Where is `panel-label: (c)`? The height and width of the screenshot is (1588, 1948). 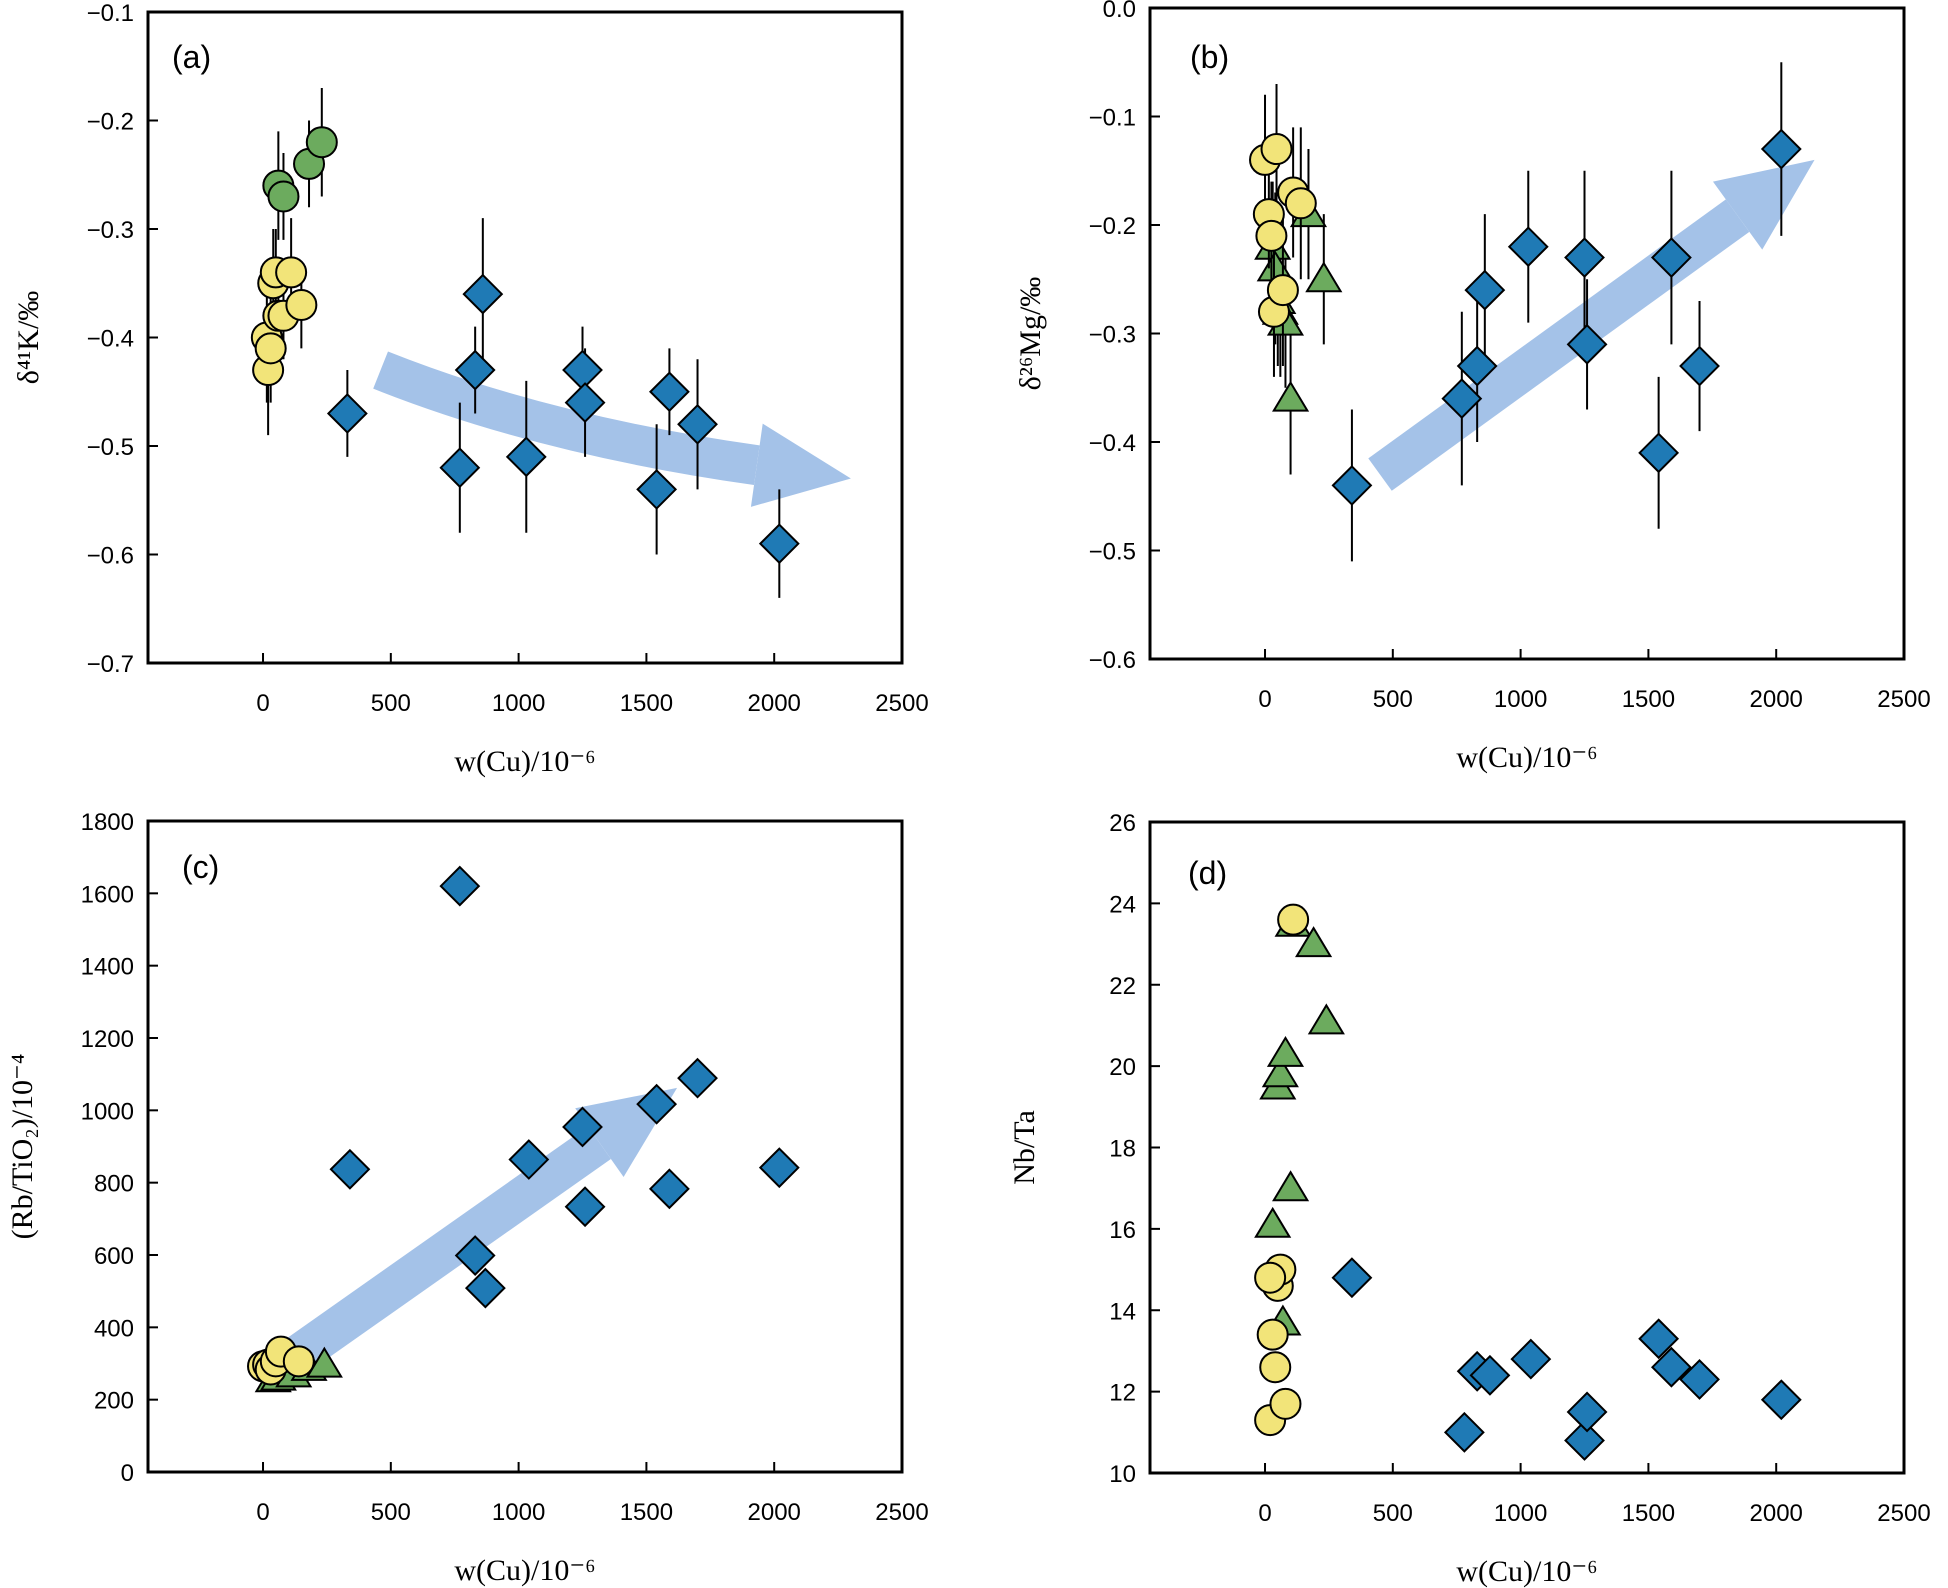 panel-label: (c) is located at coordinates (200, 867).